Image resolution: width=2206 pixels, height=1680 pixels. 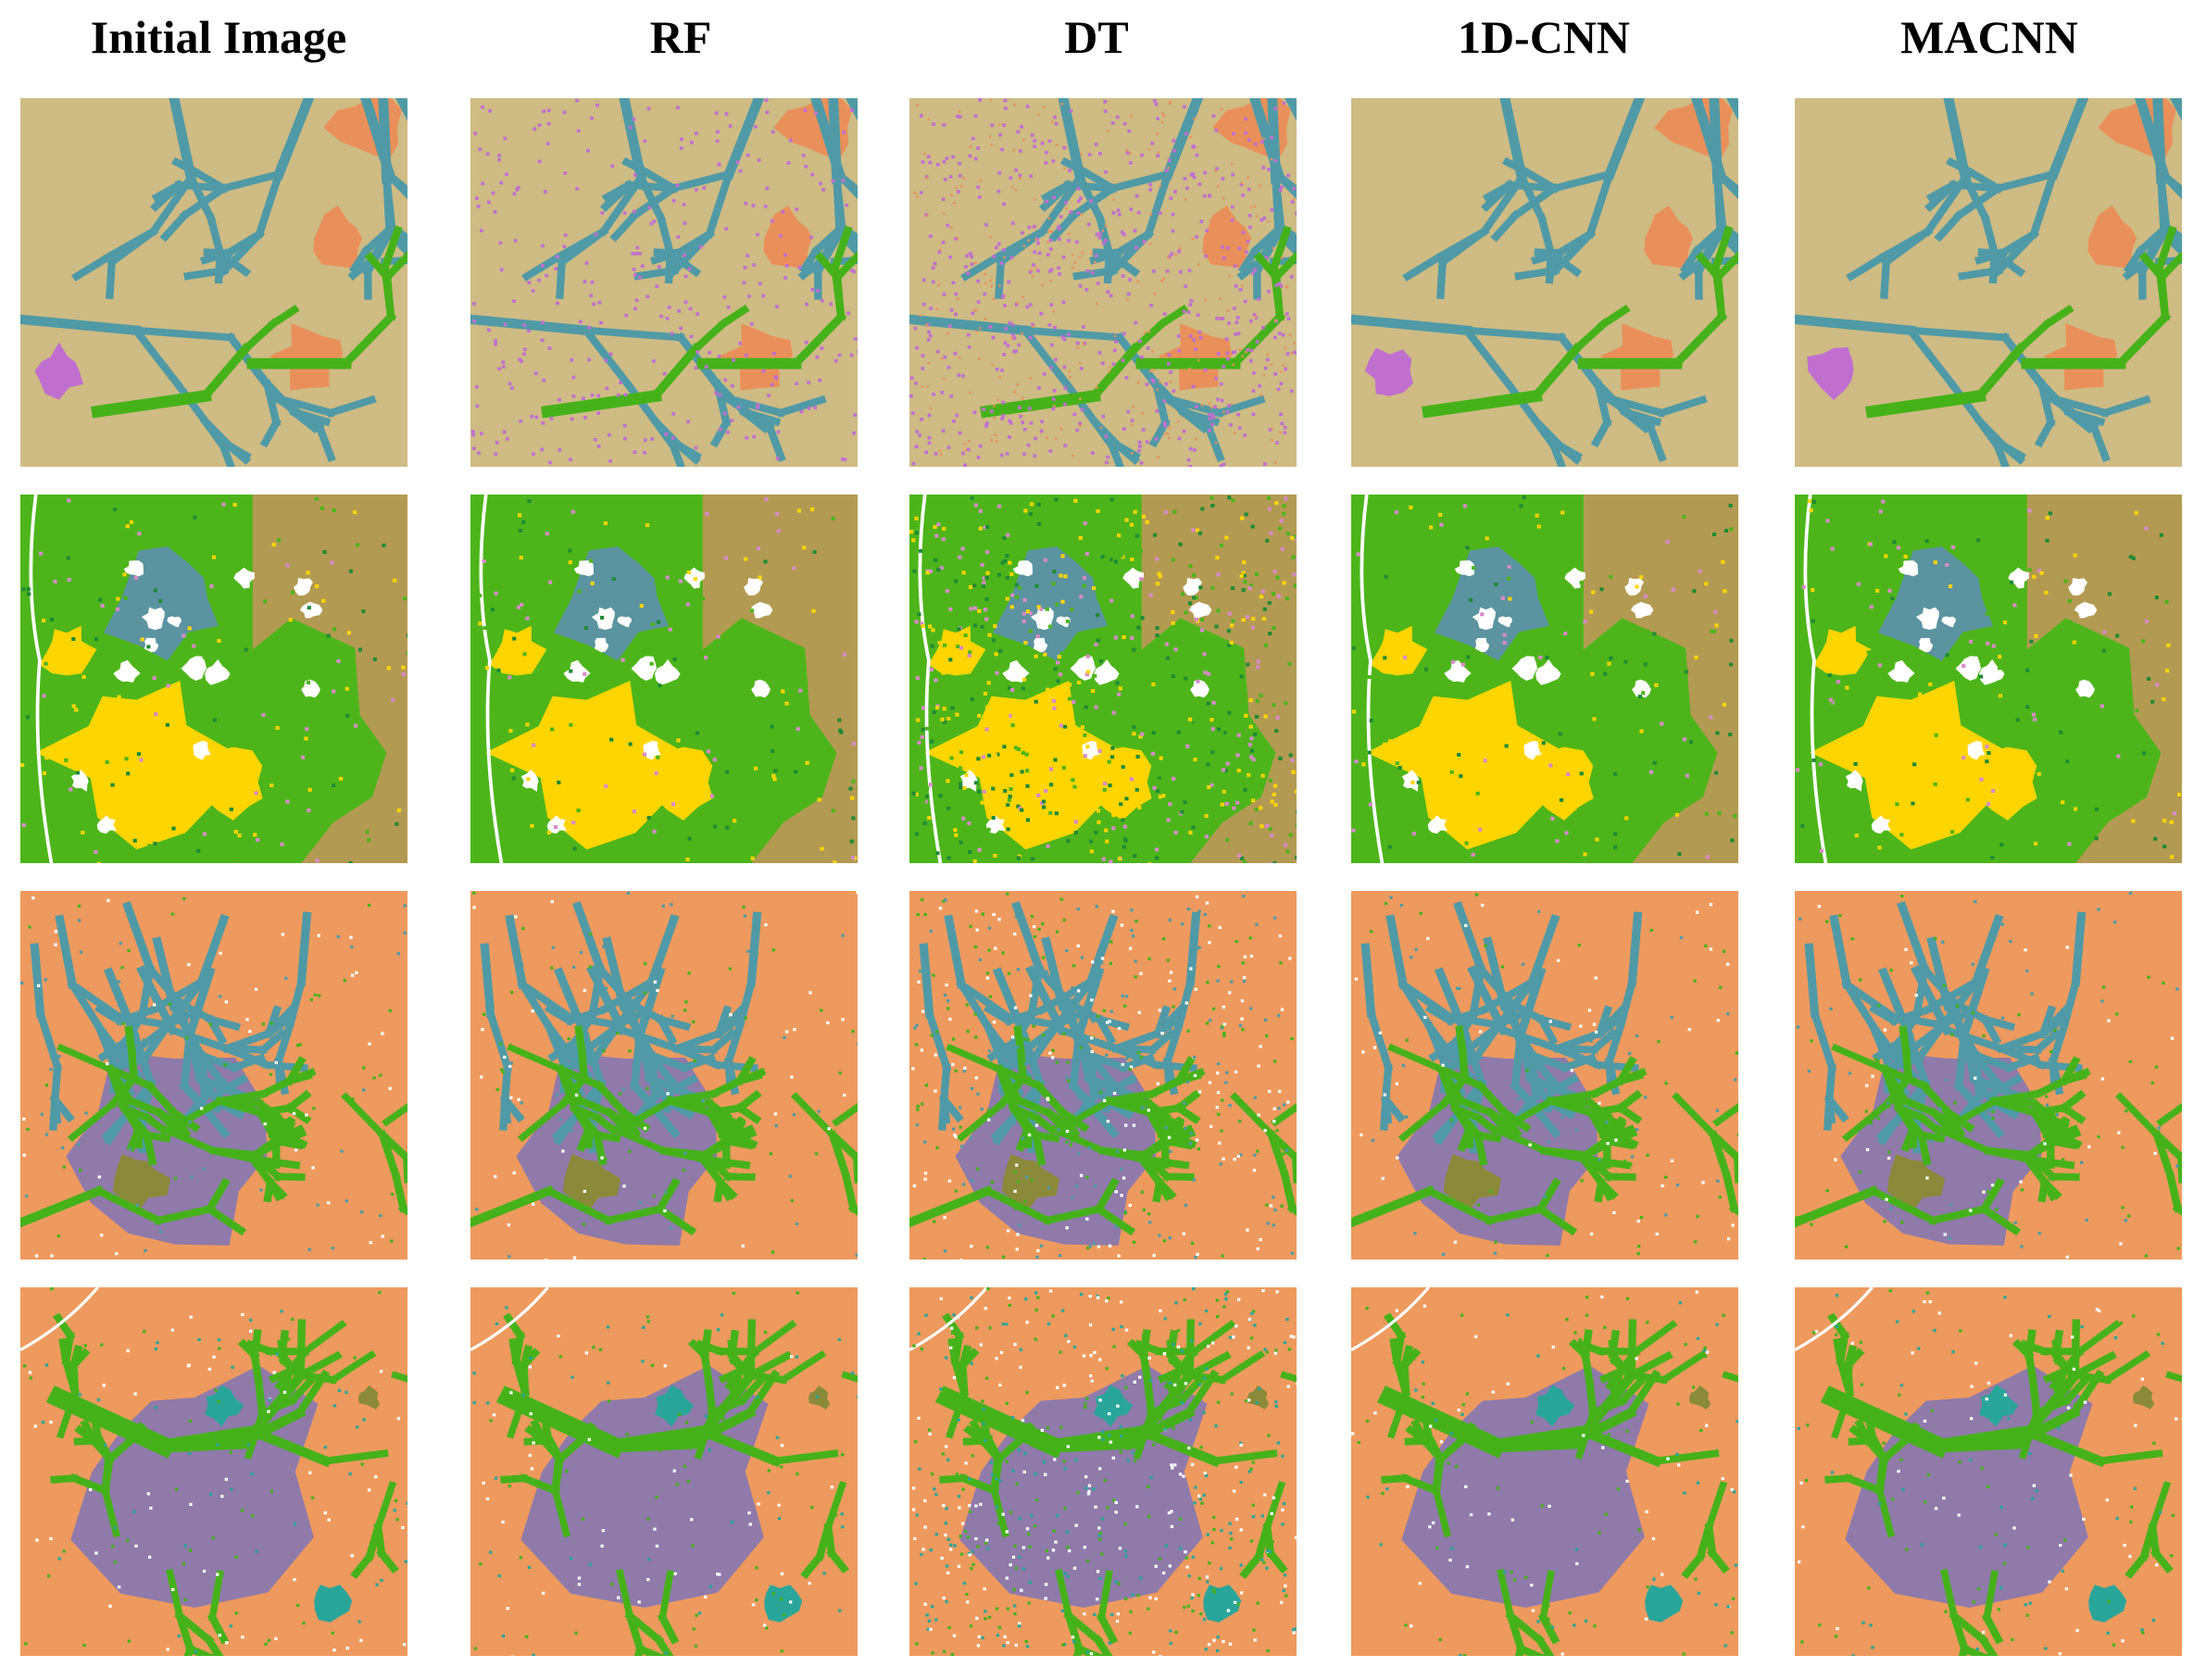 I want to click on map-tile-scene-4-initial-image, so click(x=213, y=1471).